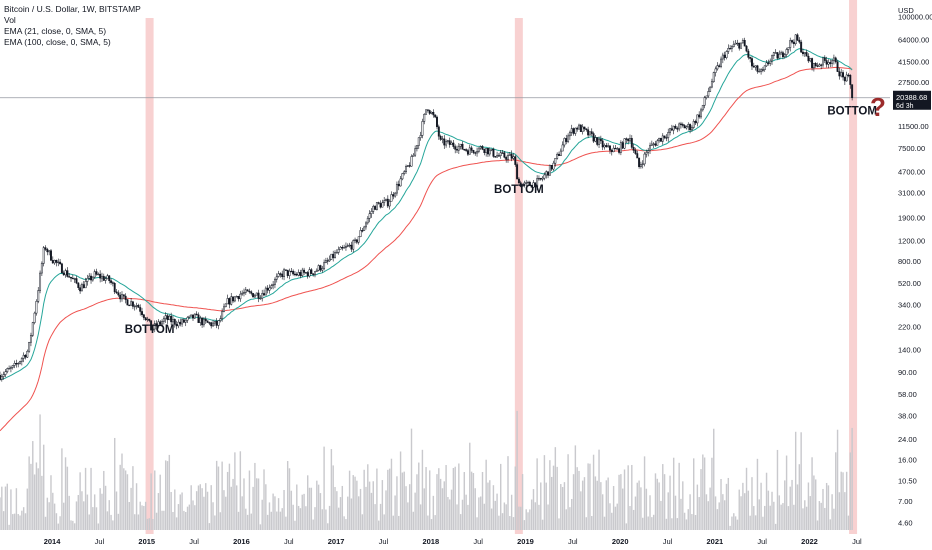 The height and width of the screenshot is (550, 932). I want to click on ema21-legend: EMA (21, close, 0, SMA, 5), so click(55, 31).